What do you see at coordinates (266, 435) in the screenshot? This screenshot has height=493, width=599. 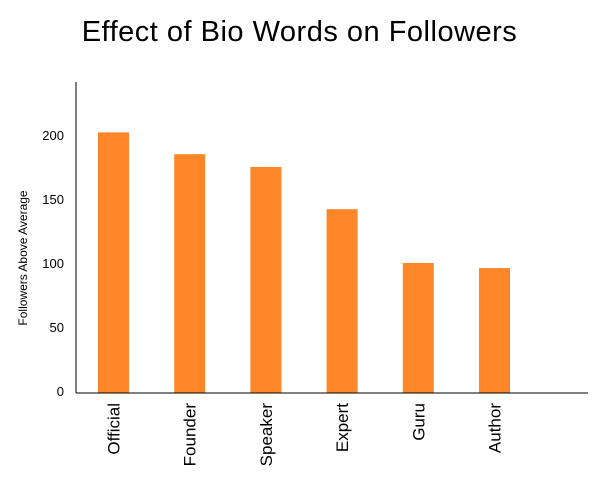 I see `x-category-label: Speaker` at bounding box center [266, 435].